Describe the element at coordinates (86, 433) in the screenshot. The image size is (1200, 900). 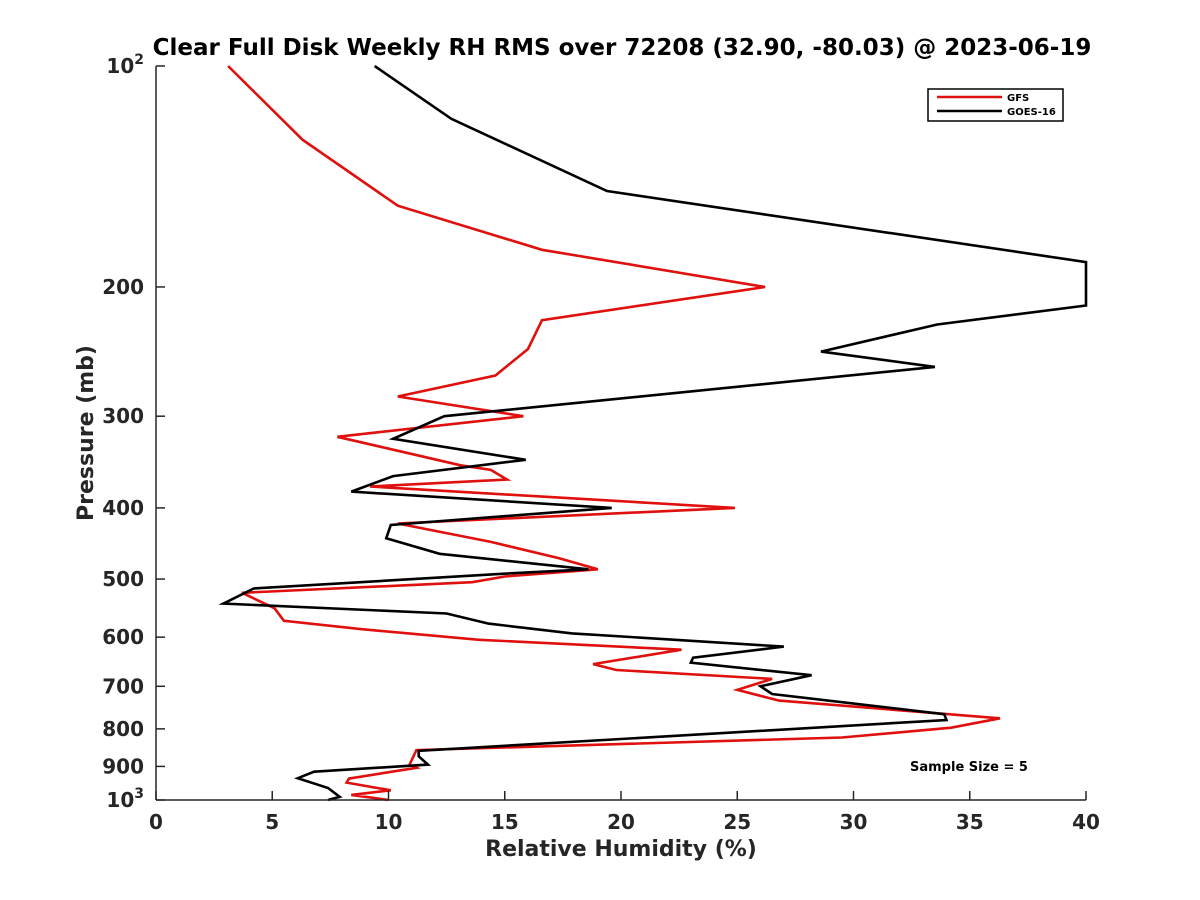
I see `y-axis-label: Pressure (mb)` at that location.